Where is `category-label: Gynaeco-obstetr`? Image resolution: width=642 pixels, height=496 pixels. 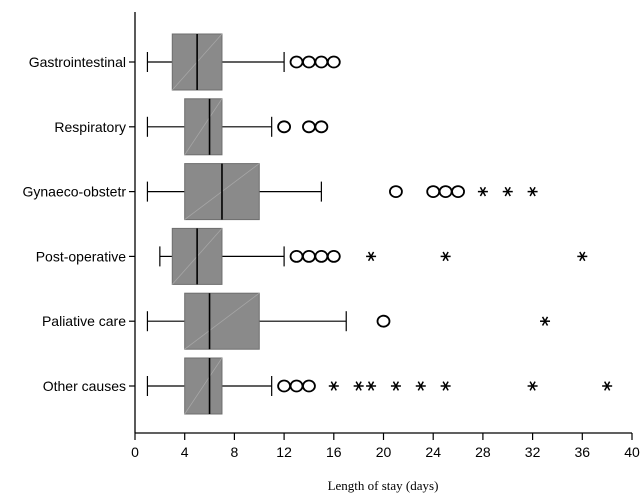
category-label: Gynaeco-obstetr is located at coordinates (75, 192).